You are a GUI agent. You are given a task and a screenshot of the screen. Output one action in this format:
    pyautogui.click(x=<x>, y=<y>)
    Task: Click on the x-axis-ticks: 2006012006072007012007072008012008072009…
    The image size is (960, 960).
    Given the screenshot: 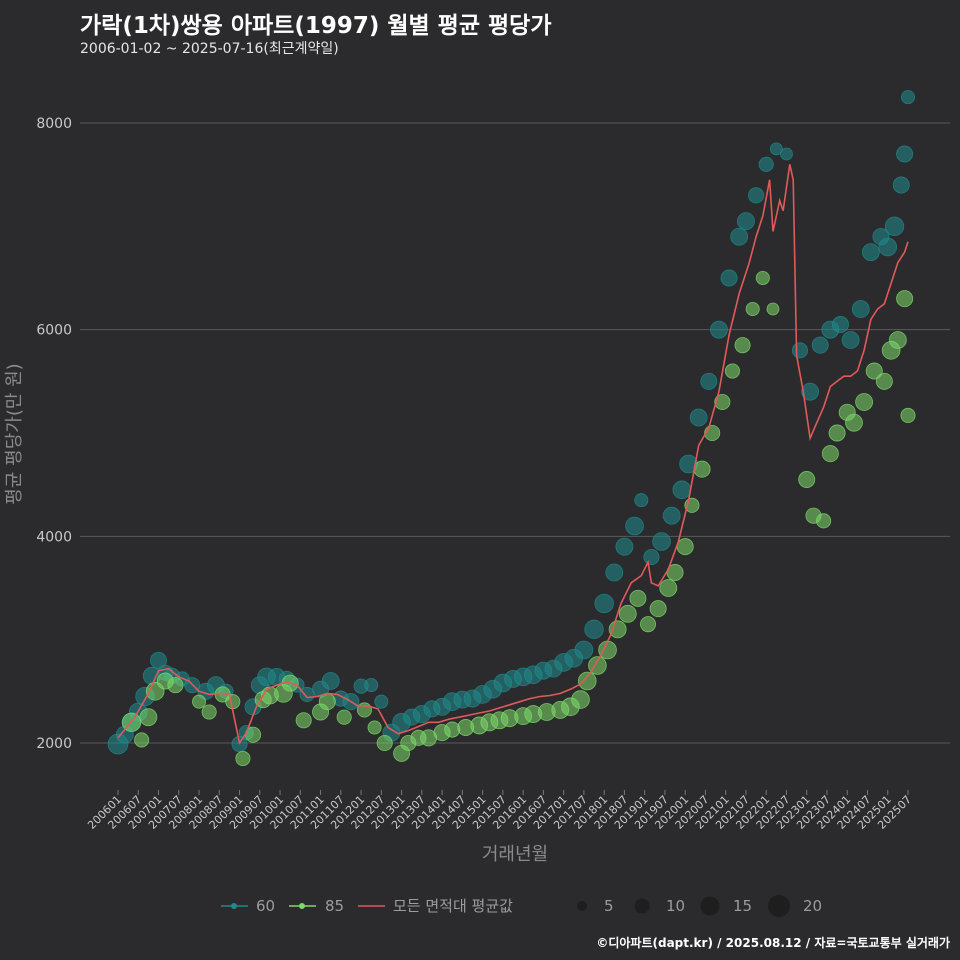 What is the action you would take?
    pyautogui.click(x=499, y=811)
    